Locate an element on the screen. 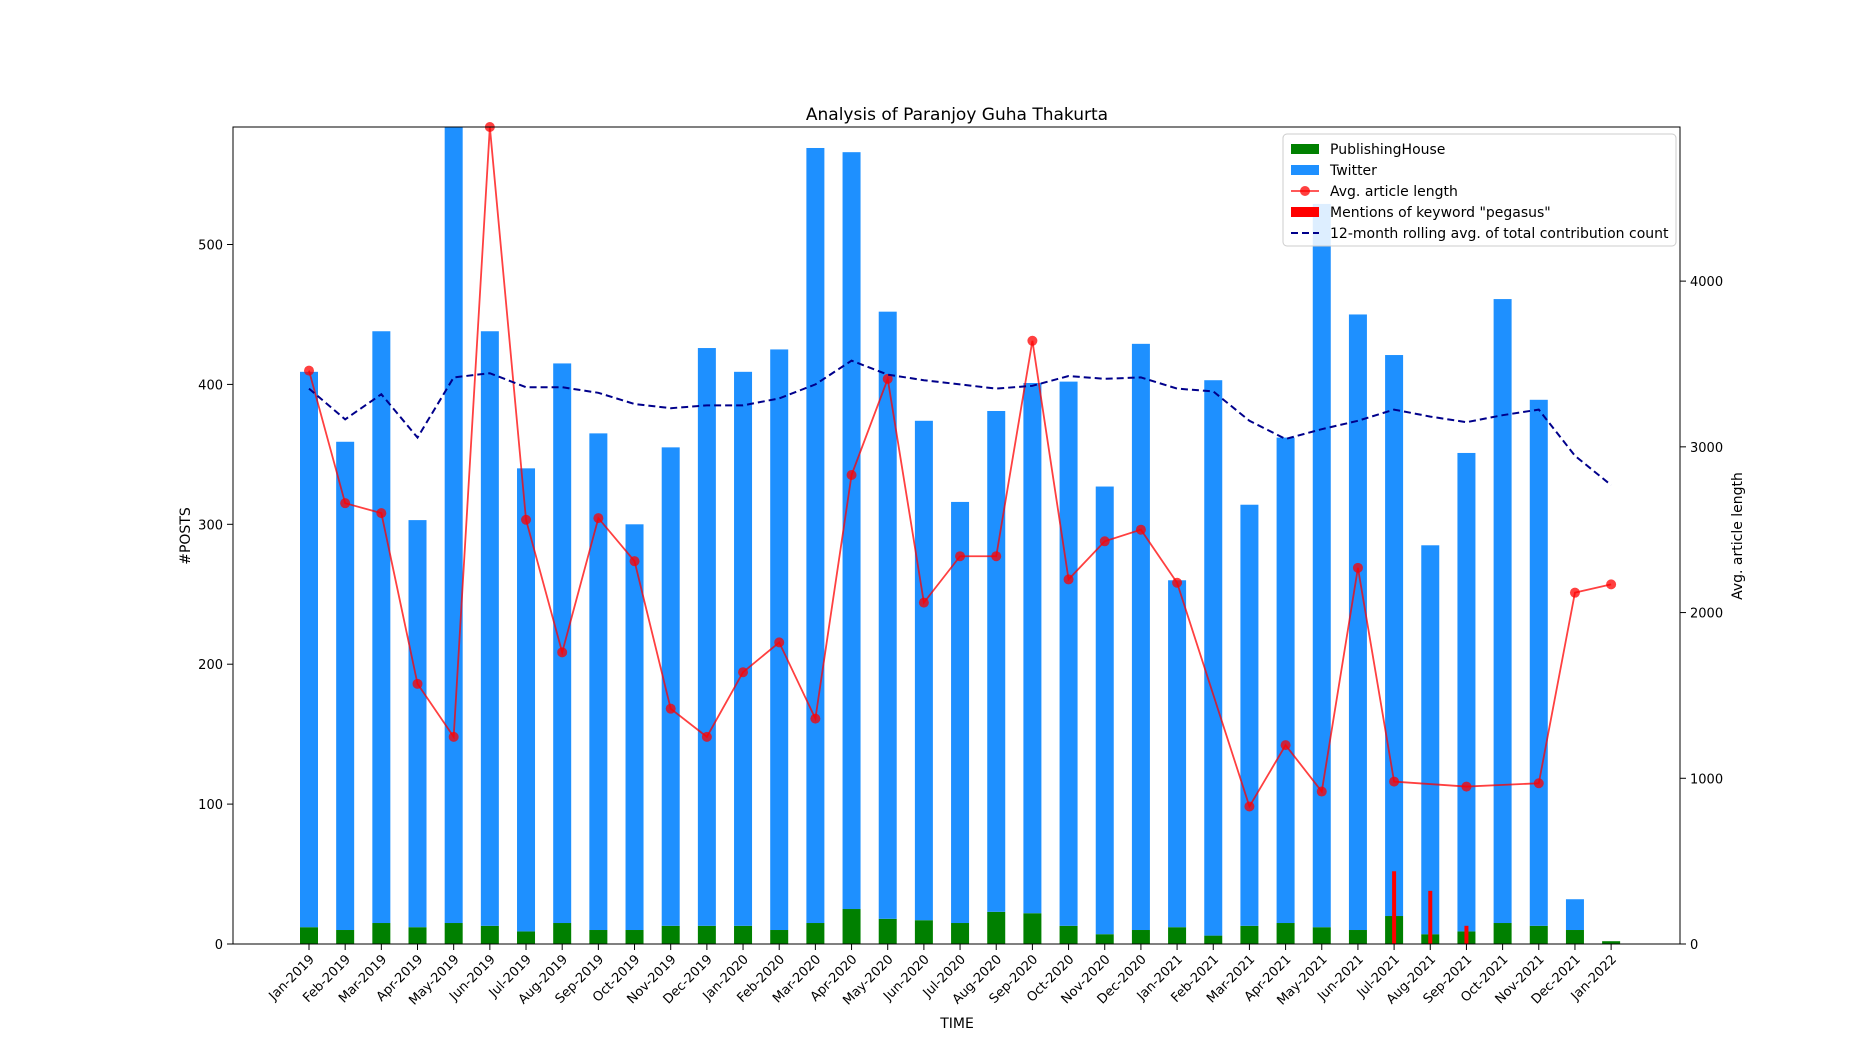 The image size is (1850, 1050). legend-label: PublishingHouse is located at coordinates (1387, 150).